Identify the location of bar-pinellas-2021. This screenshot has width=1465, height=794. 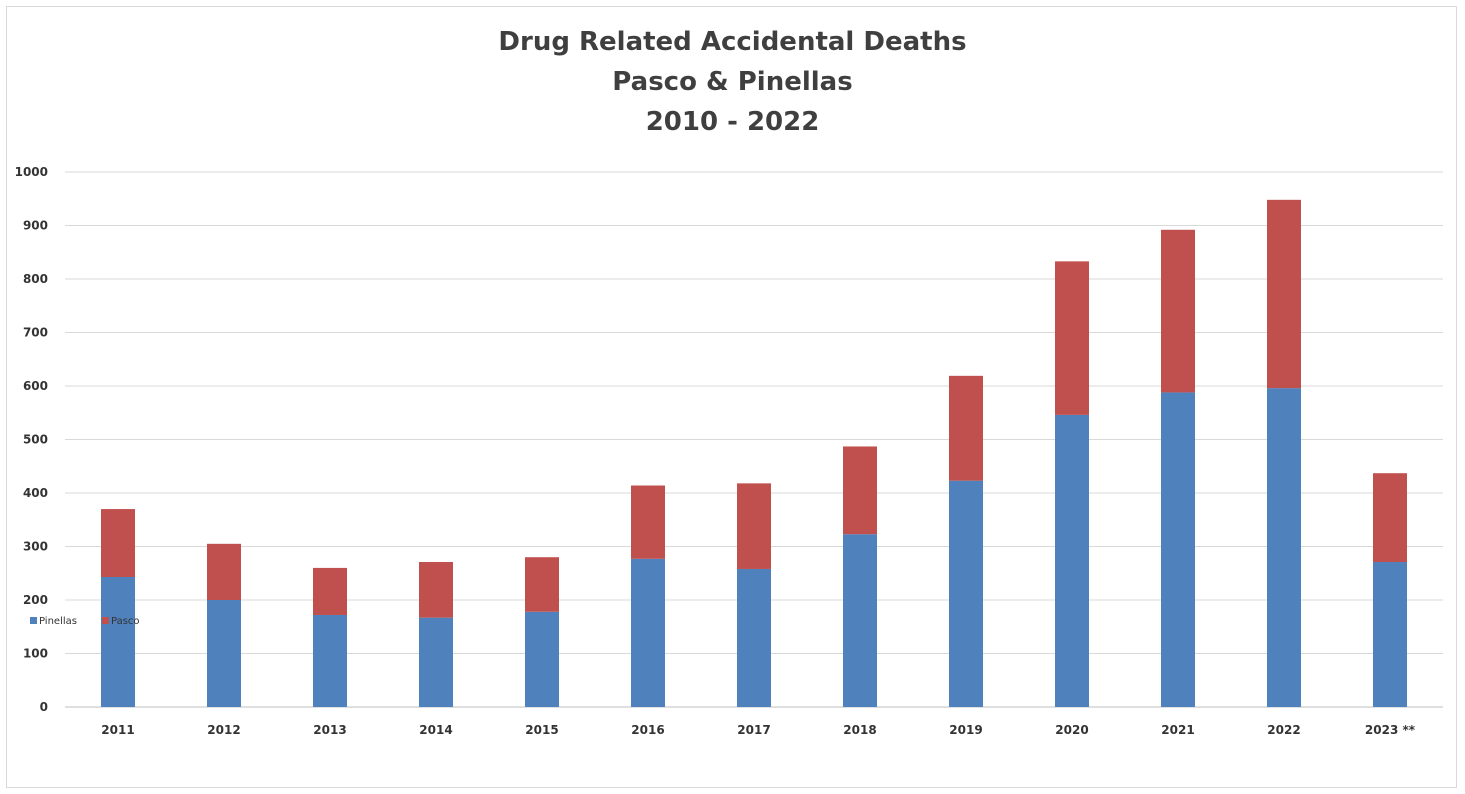
(1178, 549).